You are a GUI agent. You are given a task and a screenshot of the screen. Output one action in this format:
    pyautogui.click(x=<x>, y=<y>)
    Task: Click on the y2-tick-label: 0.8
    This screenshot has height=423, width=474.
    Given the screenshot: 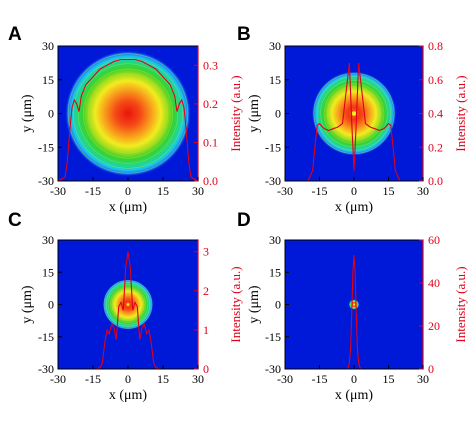 What is the action you would take?
    pyautogui.click(x=435, y=46)
    